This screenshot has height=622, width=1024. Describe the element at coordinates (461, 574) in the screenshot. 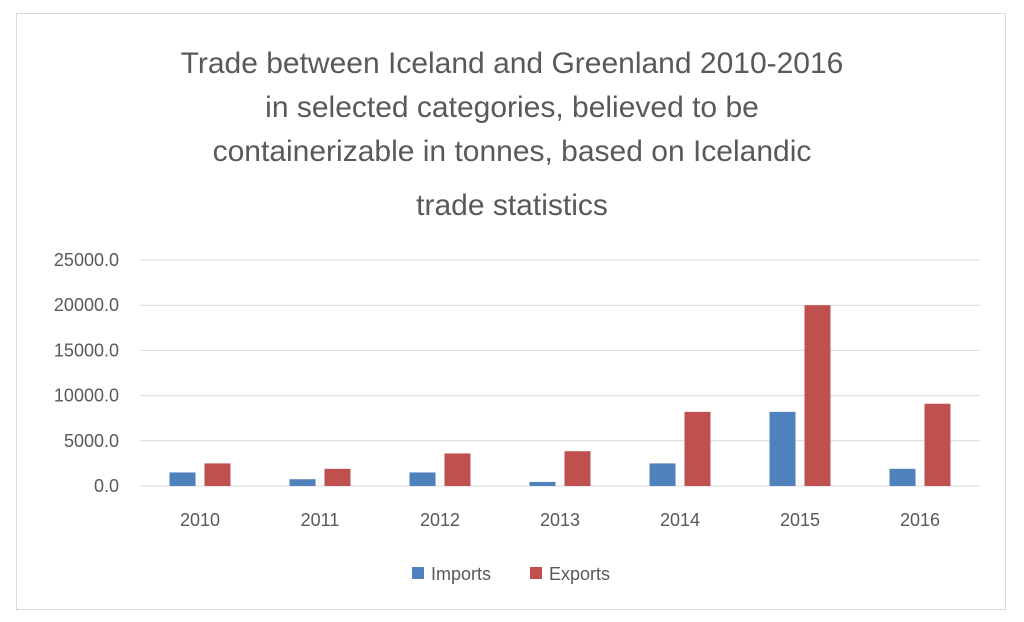

I see `legend-label-imports: Imports` at that location.